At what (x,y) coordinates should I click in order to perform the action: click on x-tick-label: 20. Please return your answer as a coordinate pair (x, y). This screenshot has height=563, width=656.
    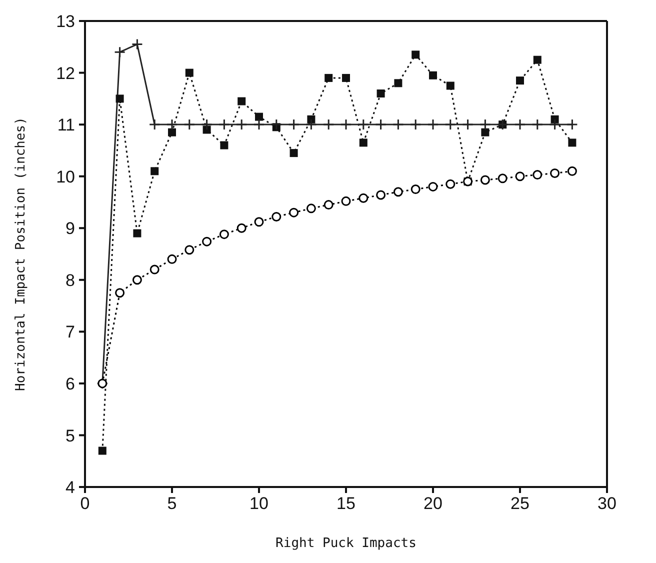
    Looking at the image, I should click on (433, 504).